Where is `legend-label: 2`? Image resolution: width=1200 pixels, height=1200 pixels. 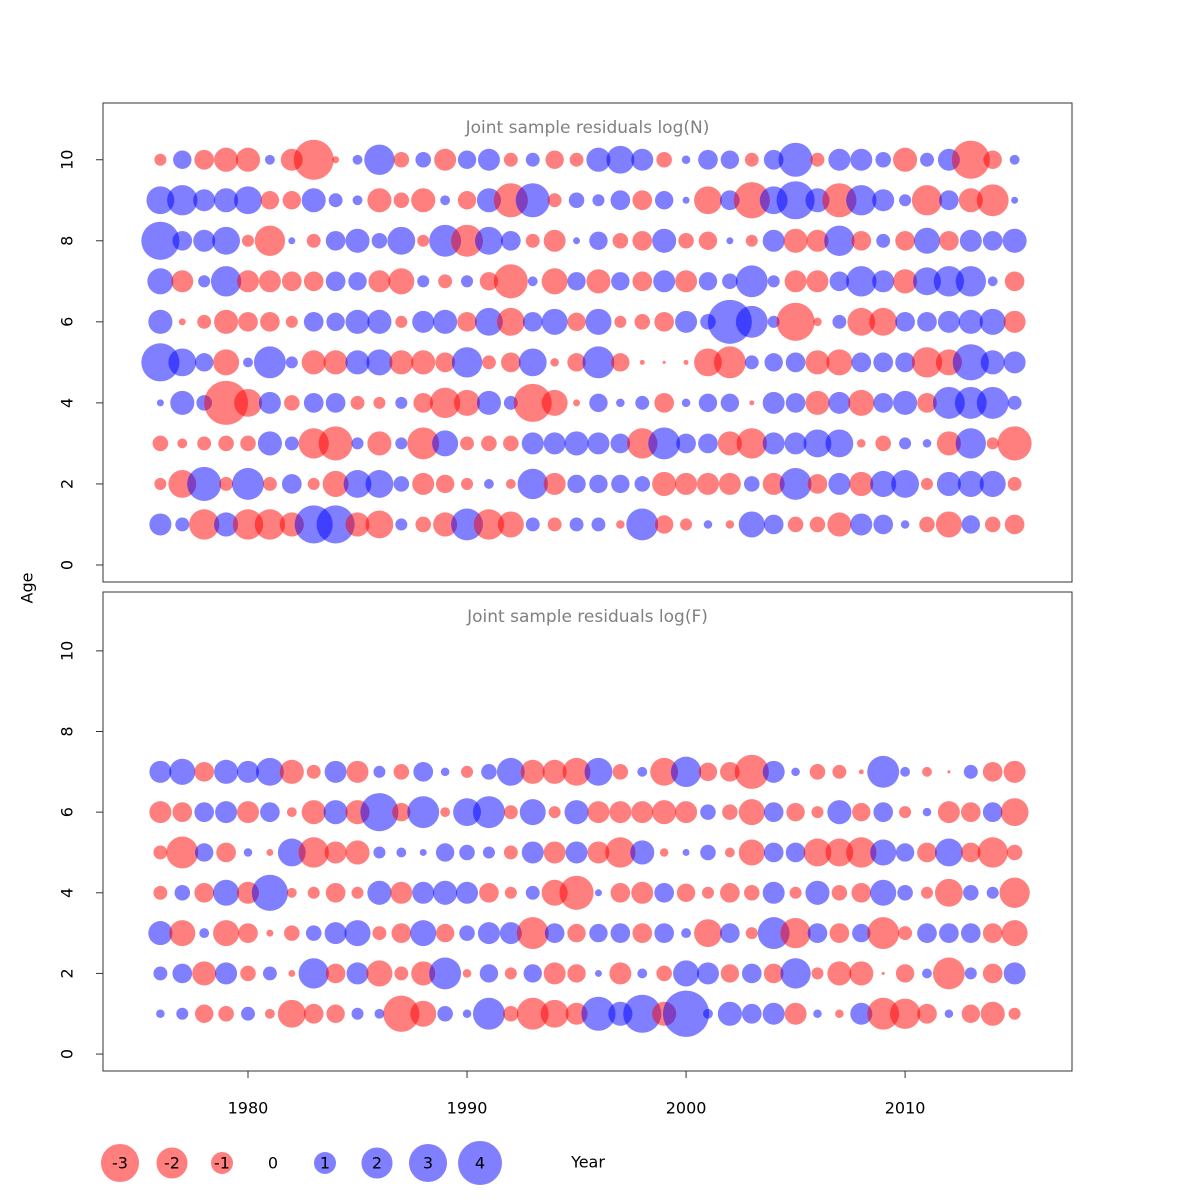
legend-label: 2 is located at coordinates (377, 1163).